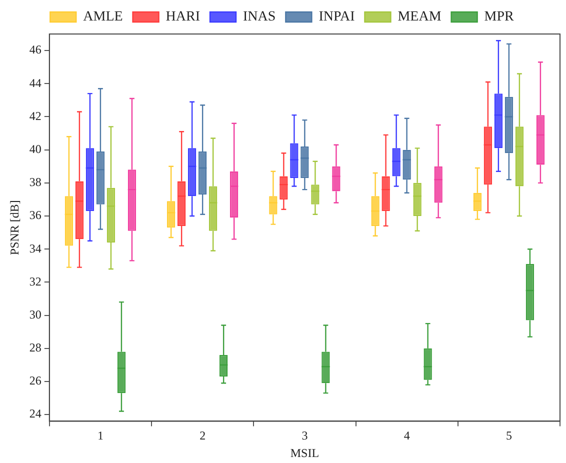 The height and width of the screenshot is (463, 566). What do you see at coordinates (35, 83) in the screenshot?
I see `y-tick-label: 44` at bounding box center [35, 83].